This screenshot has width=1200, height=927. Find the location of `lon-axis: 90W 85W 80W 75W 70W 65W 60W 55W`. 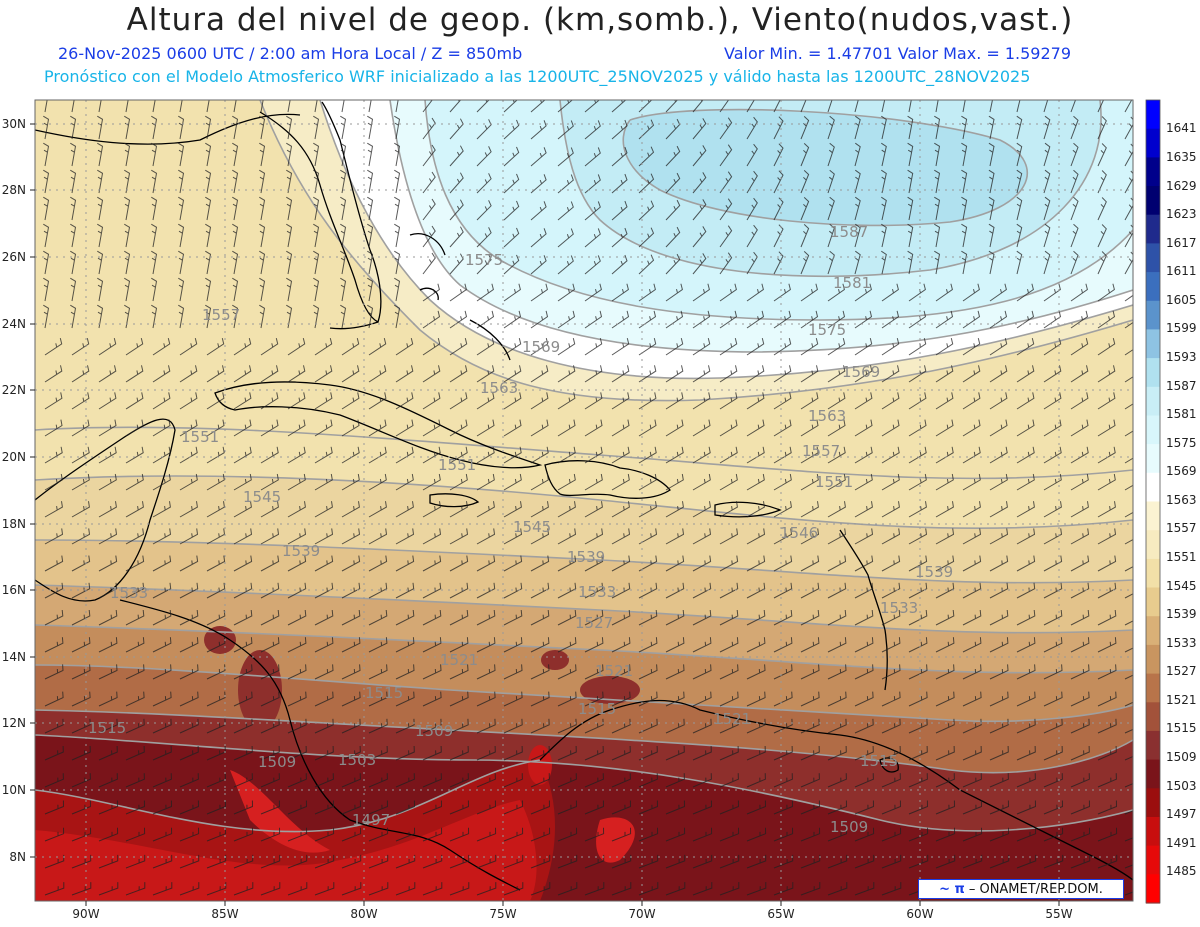

lon-axis: 90W 85W 80W 75W 70W 65W 60W 55W is located at coordinates (572, 914).